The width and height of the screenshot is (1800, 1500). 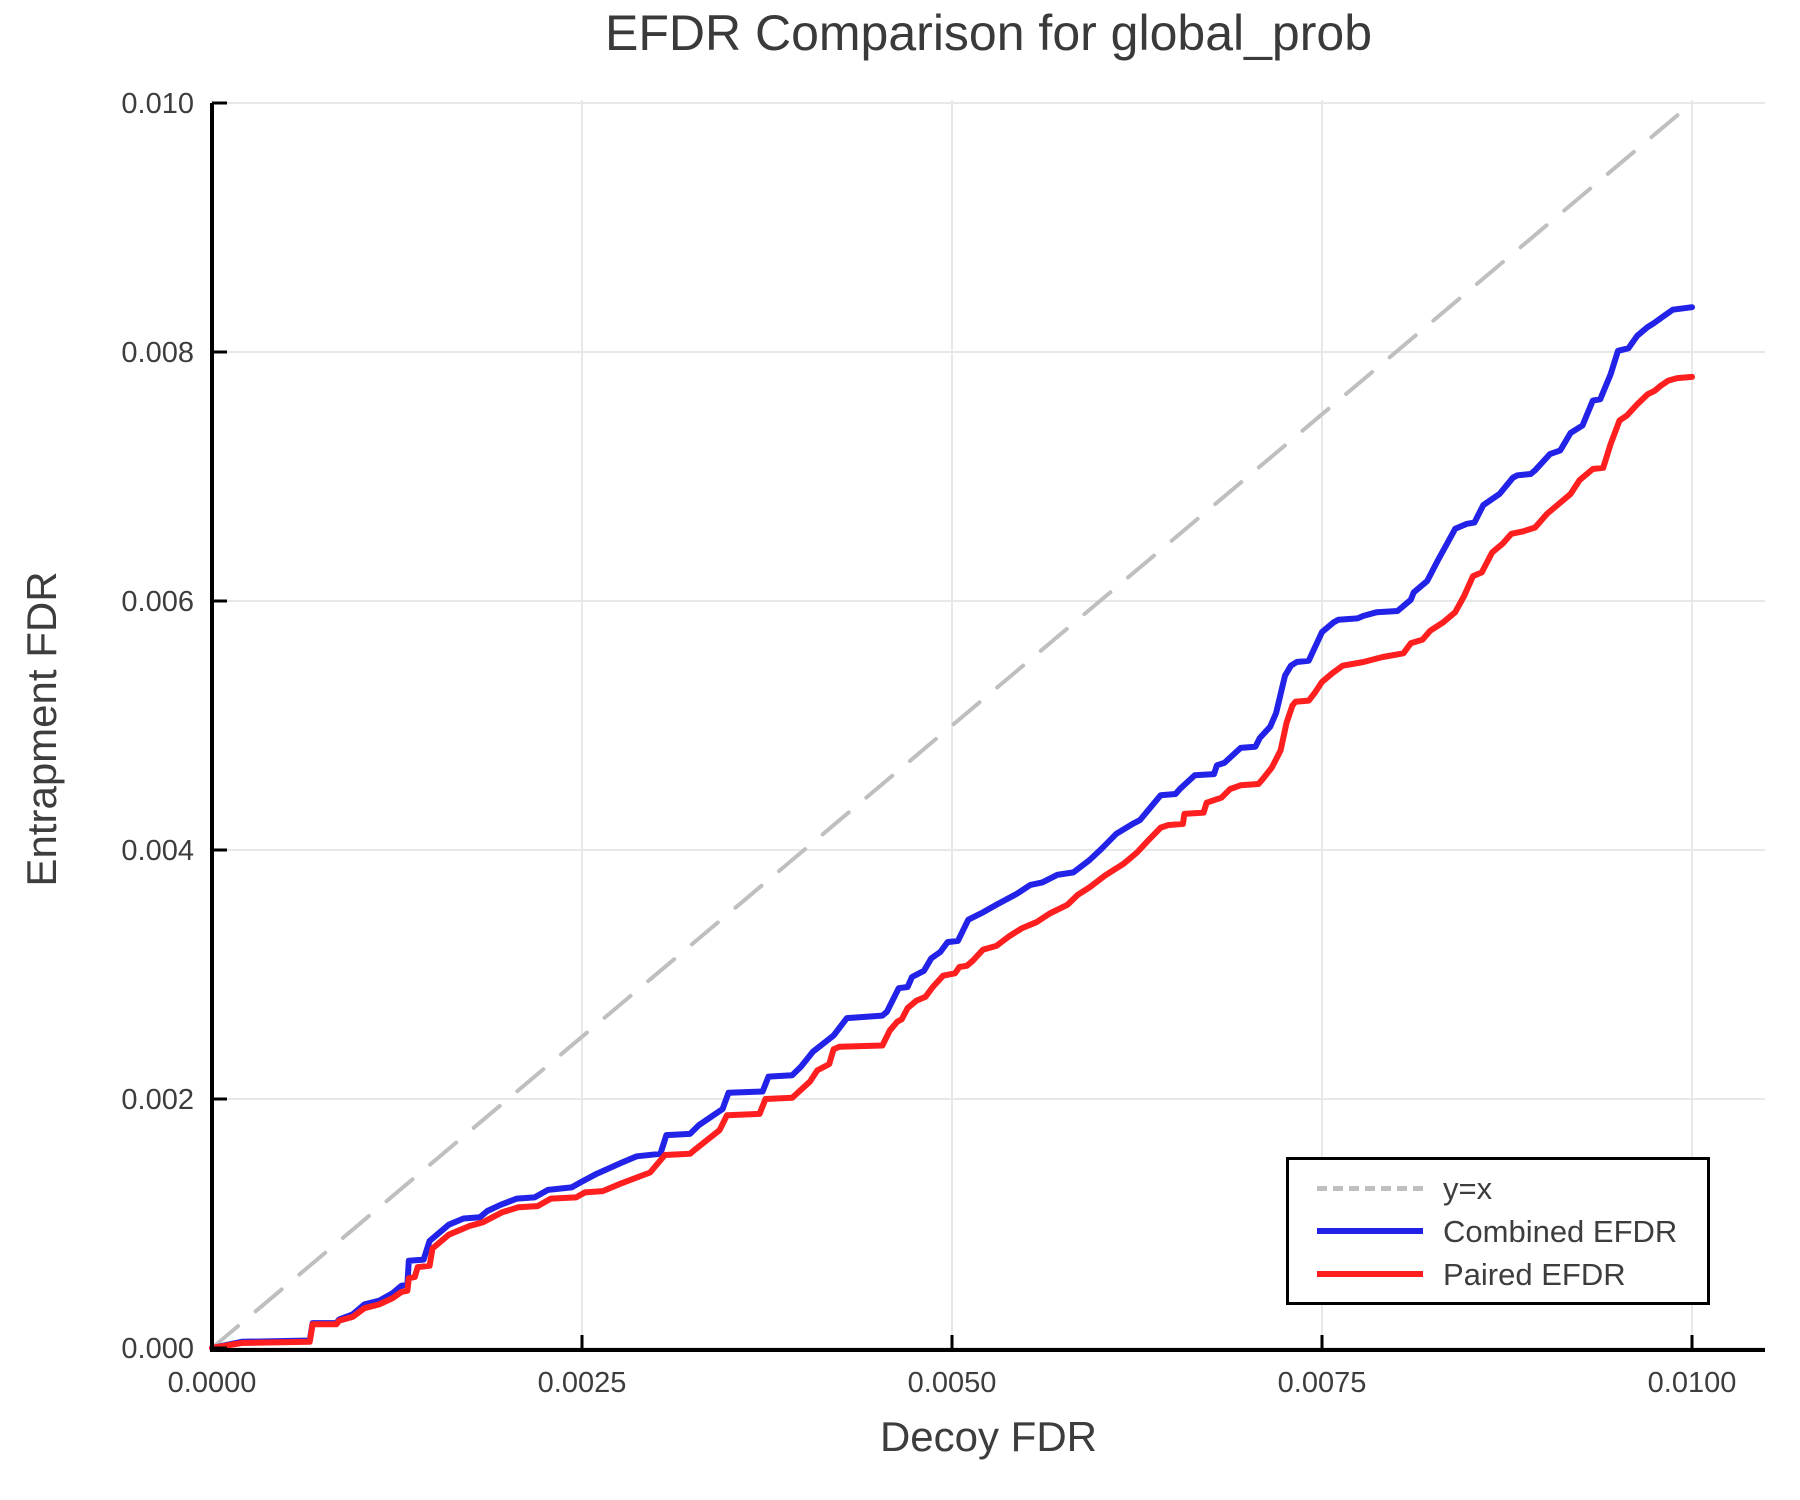 What do you see at coordinates (157, 104) in the screenshot?
I see `y-tick-label: 0.010` at bounding box center [157, 104].